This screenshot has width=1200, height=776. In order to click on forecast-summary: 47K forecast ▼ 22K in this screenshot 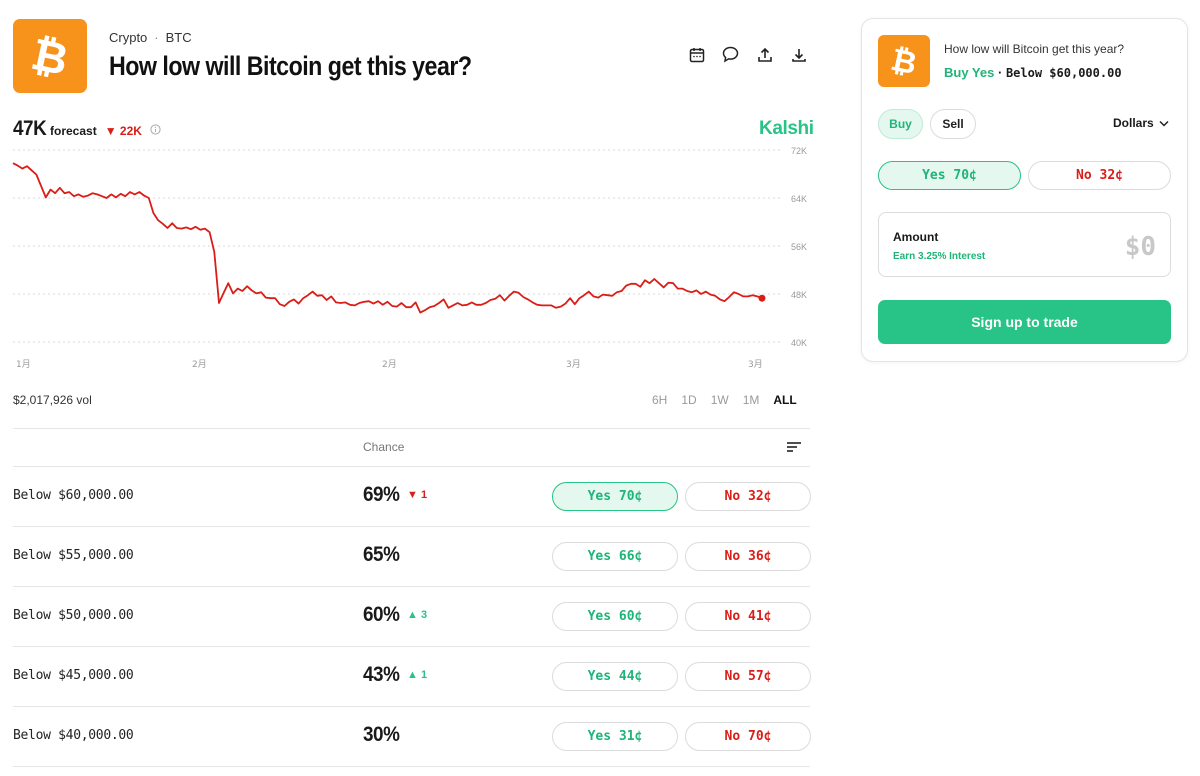, I will do `click(87, 129)`.